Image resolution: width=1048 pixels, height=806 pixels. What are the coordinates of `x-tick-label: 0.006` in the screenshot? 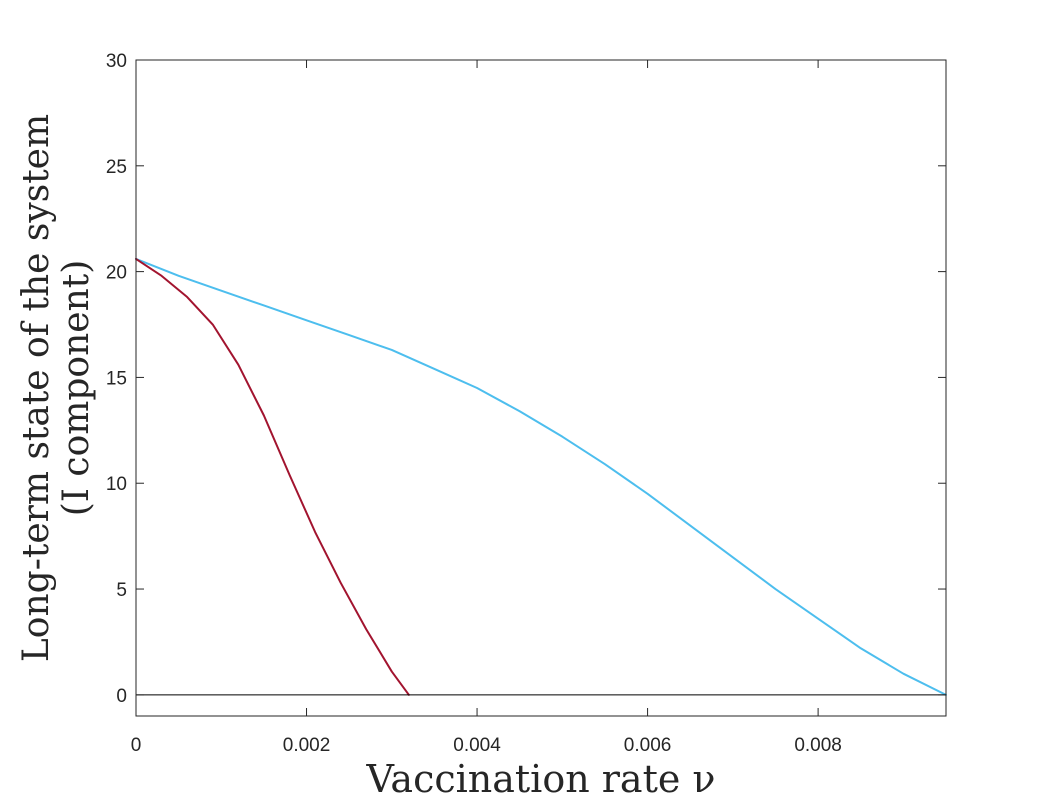 It's located at (648, 745).